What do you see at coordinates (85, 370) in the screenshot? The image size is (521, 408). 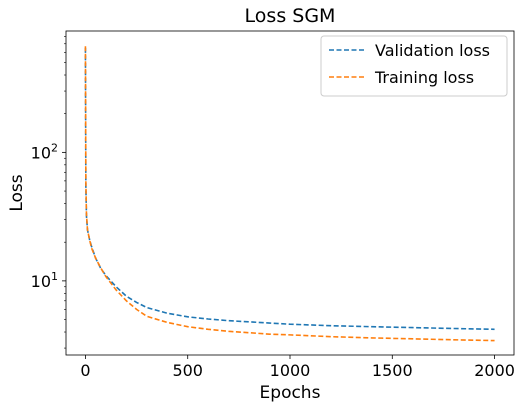 I see `x-tick-label: 0` at bounding box center [85, 370].